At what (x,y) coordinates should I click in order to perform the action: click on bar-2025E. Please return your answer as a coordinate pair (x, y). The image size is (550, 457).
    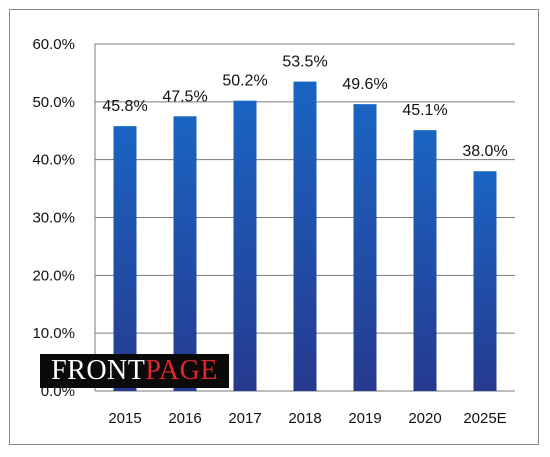
    Looking at the image, I should click on (485, 281).